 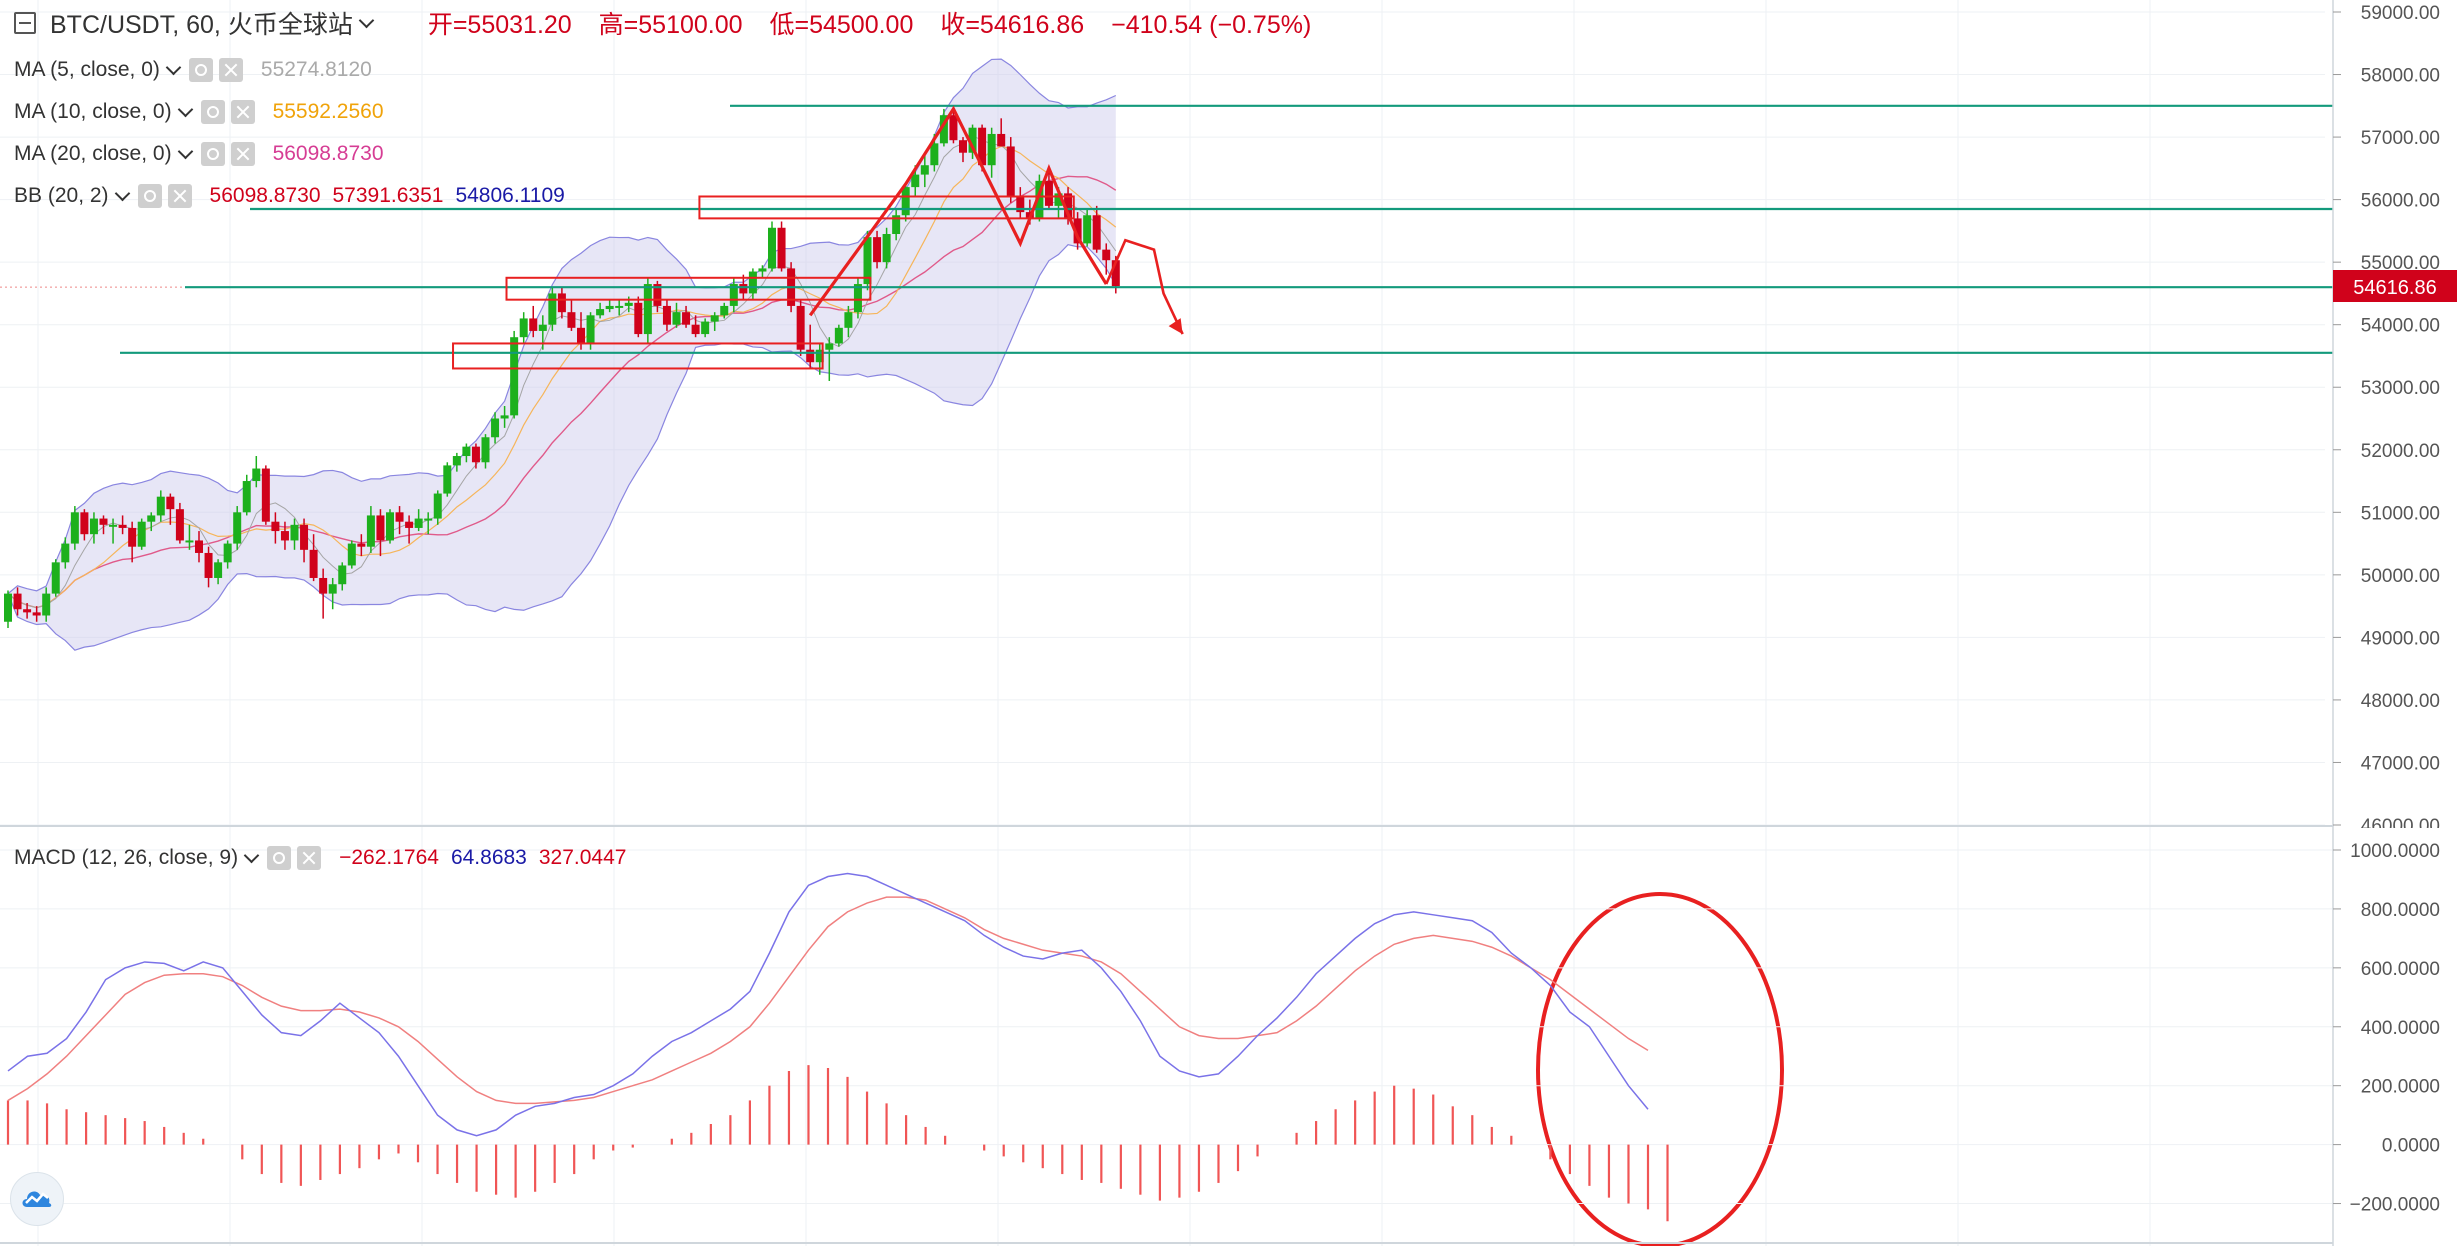 What do you see at coordinates (388, 195) in the screenshot?
I see `indicator-value: 57391.6351` at bounding box center [388, 195].